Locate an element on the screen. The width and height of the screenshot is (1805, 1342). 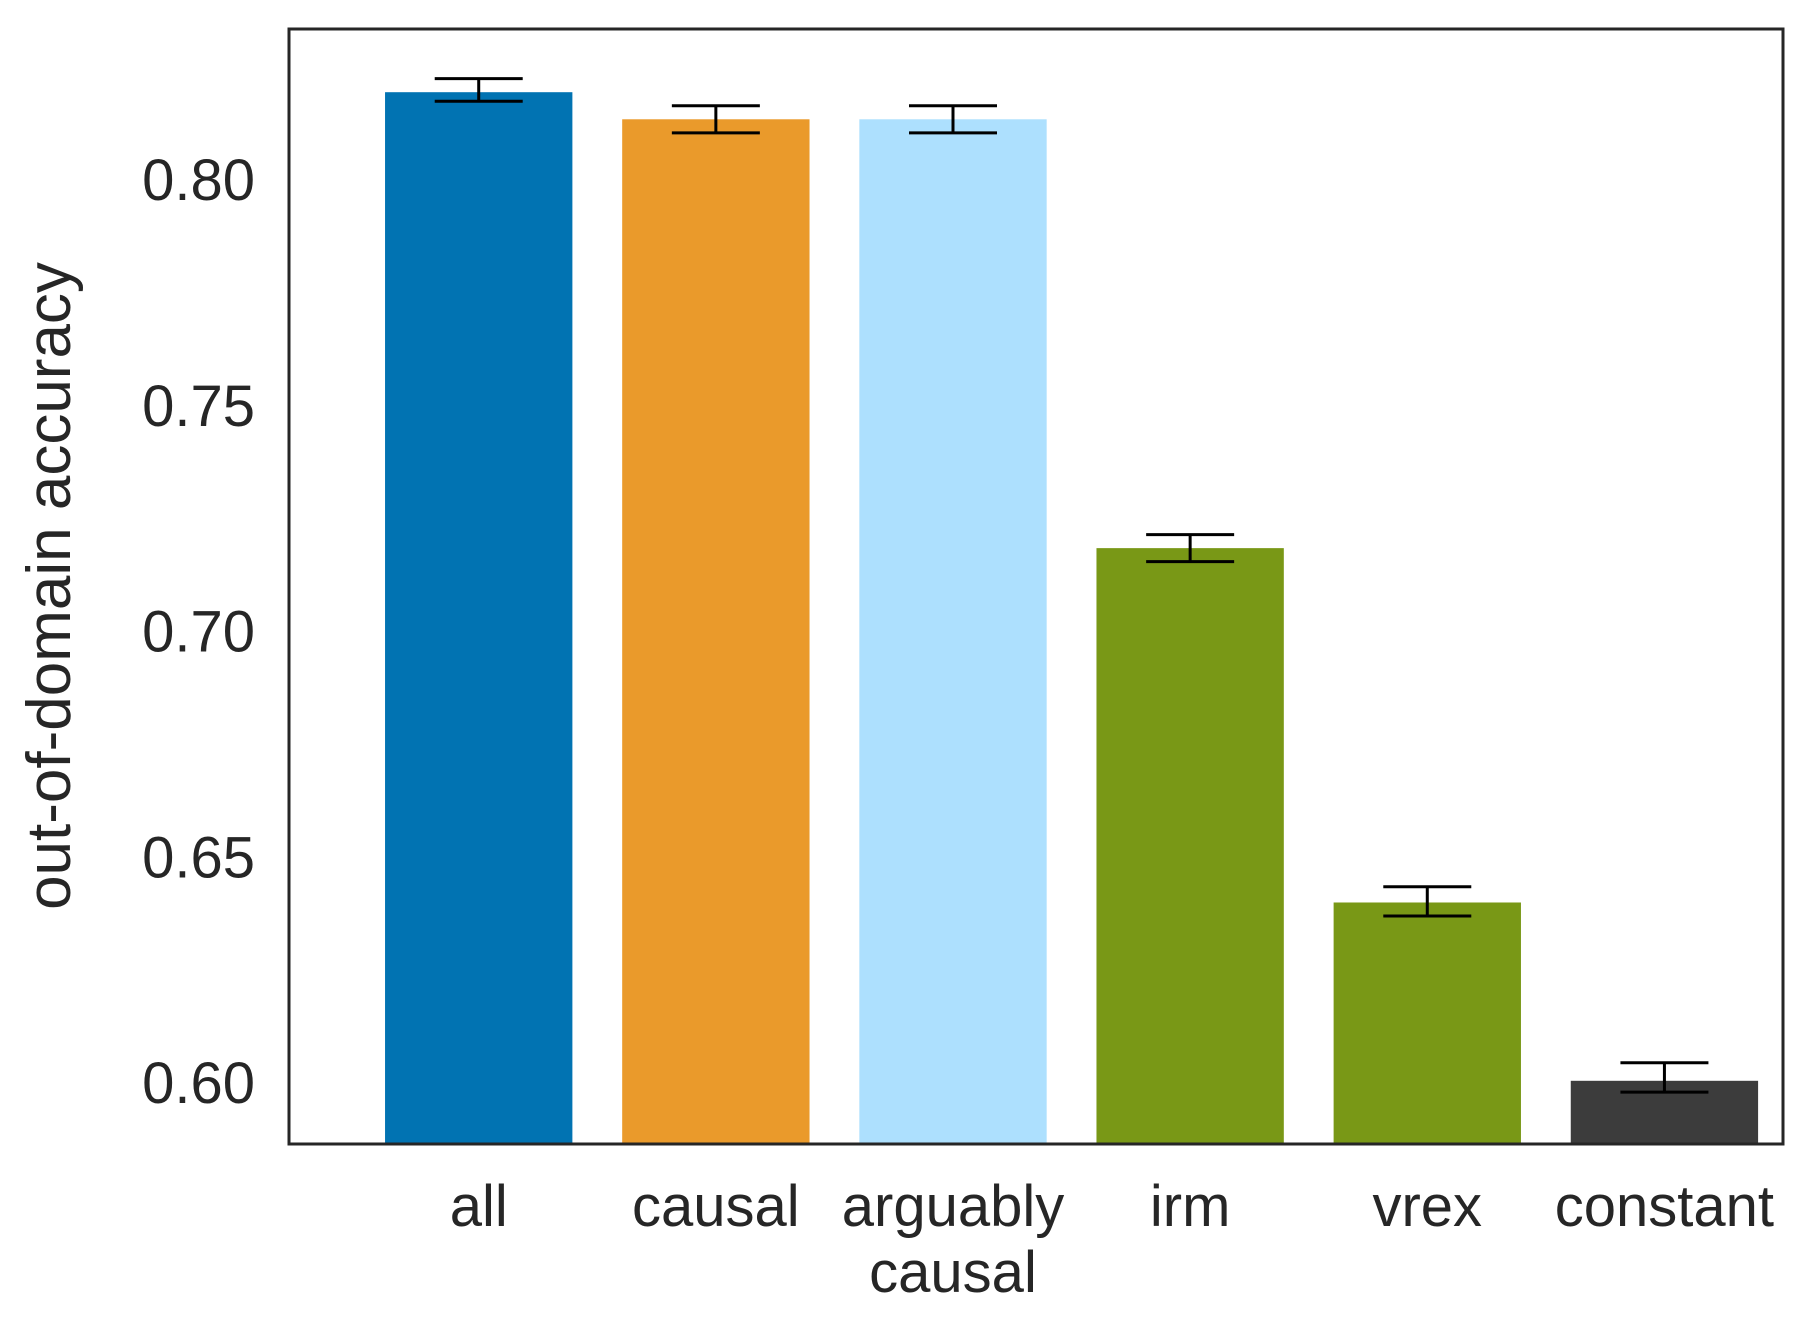
x-tick-label: all is located at coordinates (479, 1206).